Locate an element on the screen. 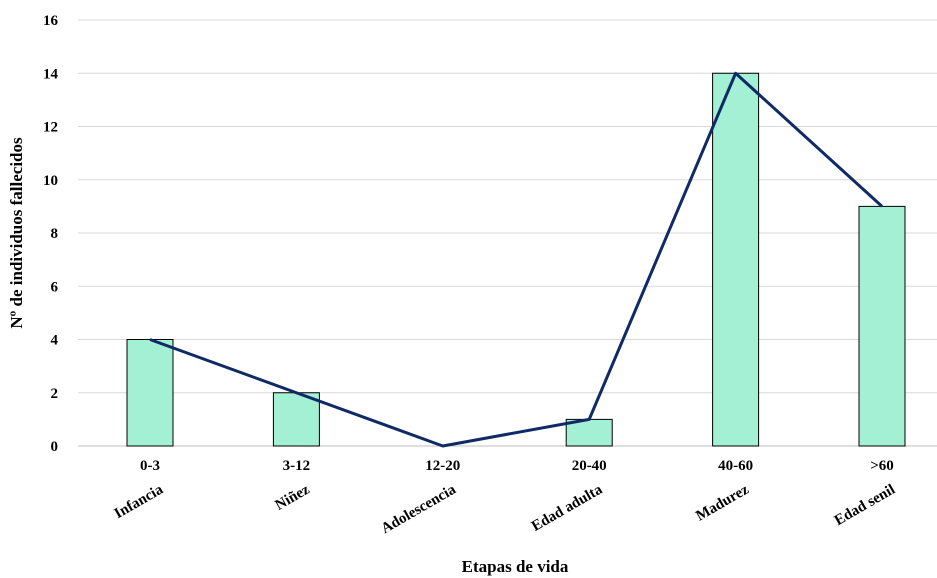 This screenshot has height=578, width=937. x-tick-label: 20-40 is located at coordinates (589, 466).